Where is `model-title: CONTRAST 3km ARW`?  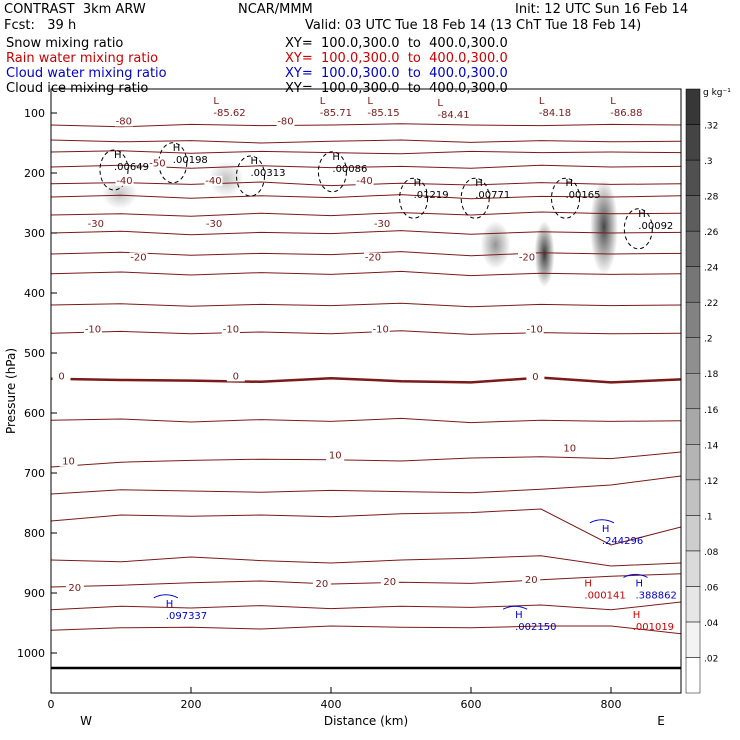 model-title: CONTRAST 3km ARW is located at coordinates (75, 9).